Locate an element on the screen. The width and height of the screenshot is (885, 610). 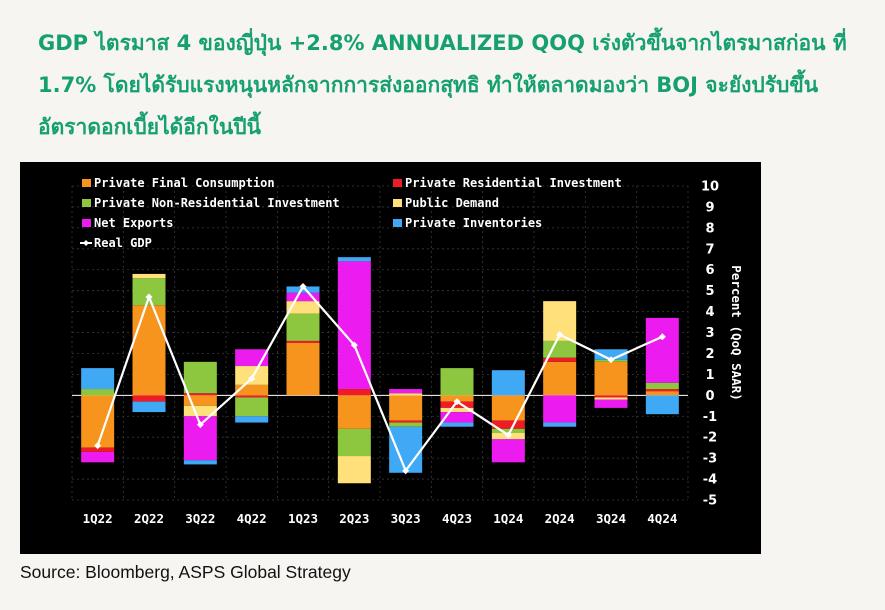
x-tick-label: 4Q22 is located at coordinates (252, 518).